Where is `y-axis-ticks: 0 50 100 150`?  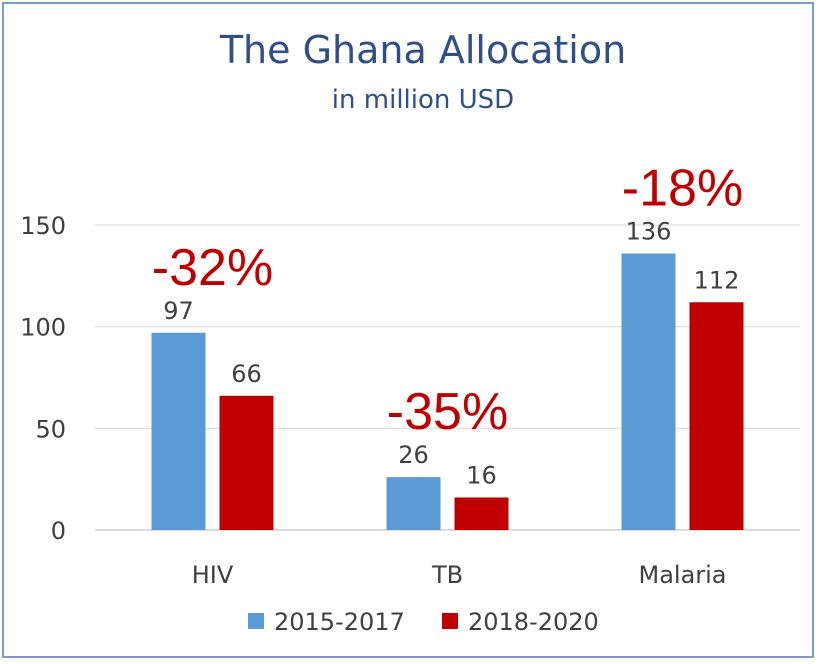 y-axis-ticks: 0 50 100 150 is located at coordinates (43, 378).